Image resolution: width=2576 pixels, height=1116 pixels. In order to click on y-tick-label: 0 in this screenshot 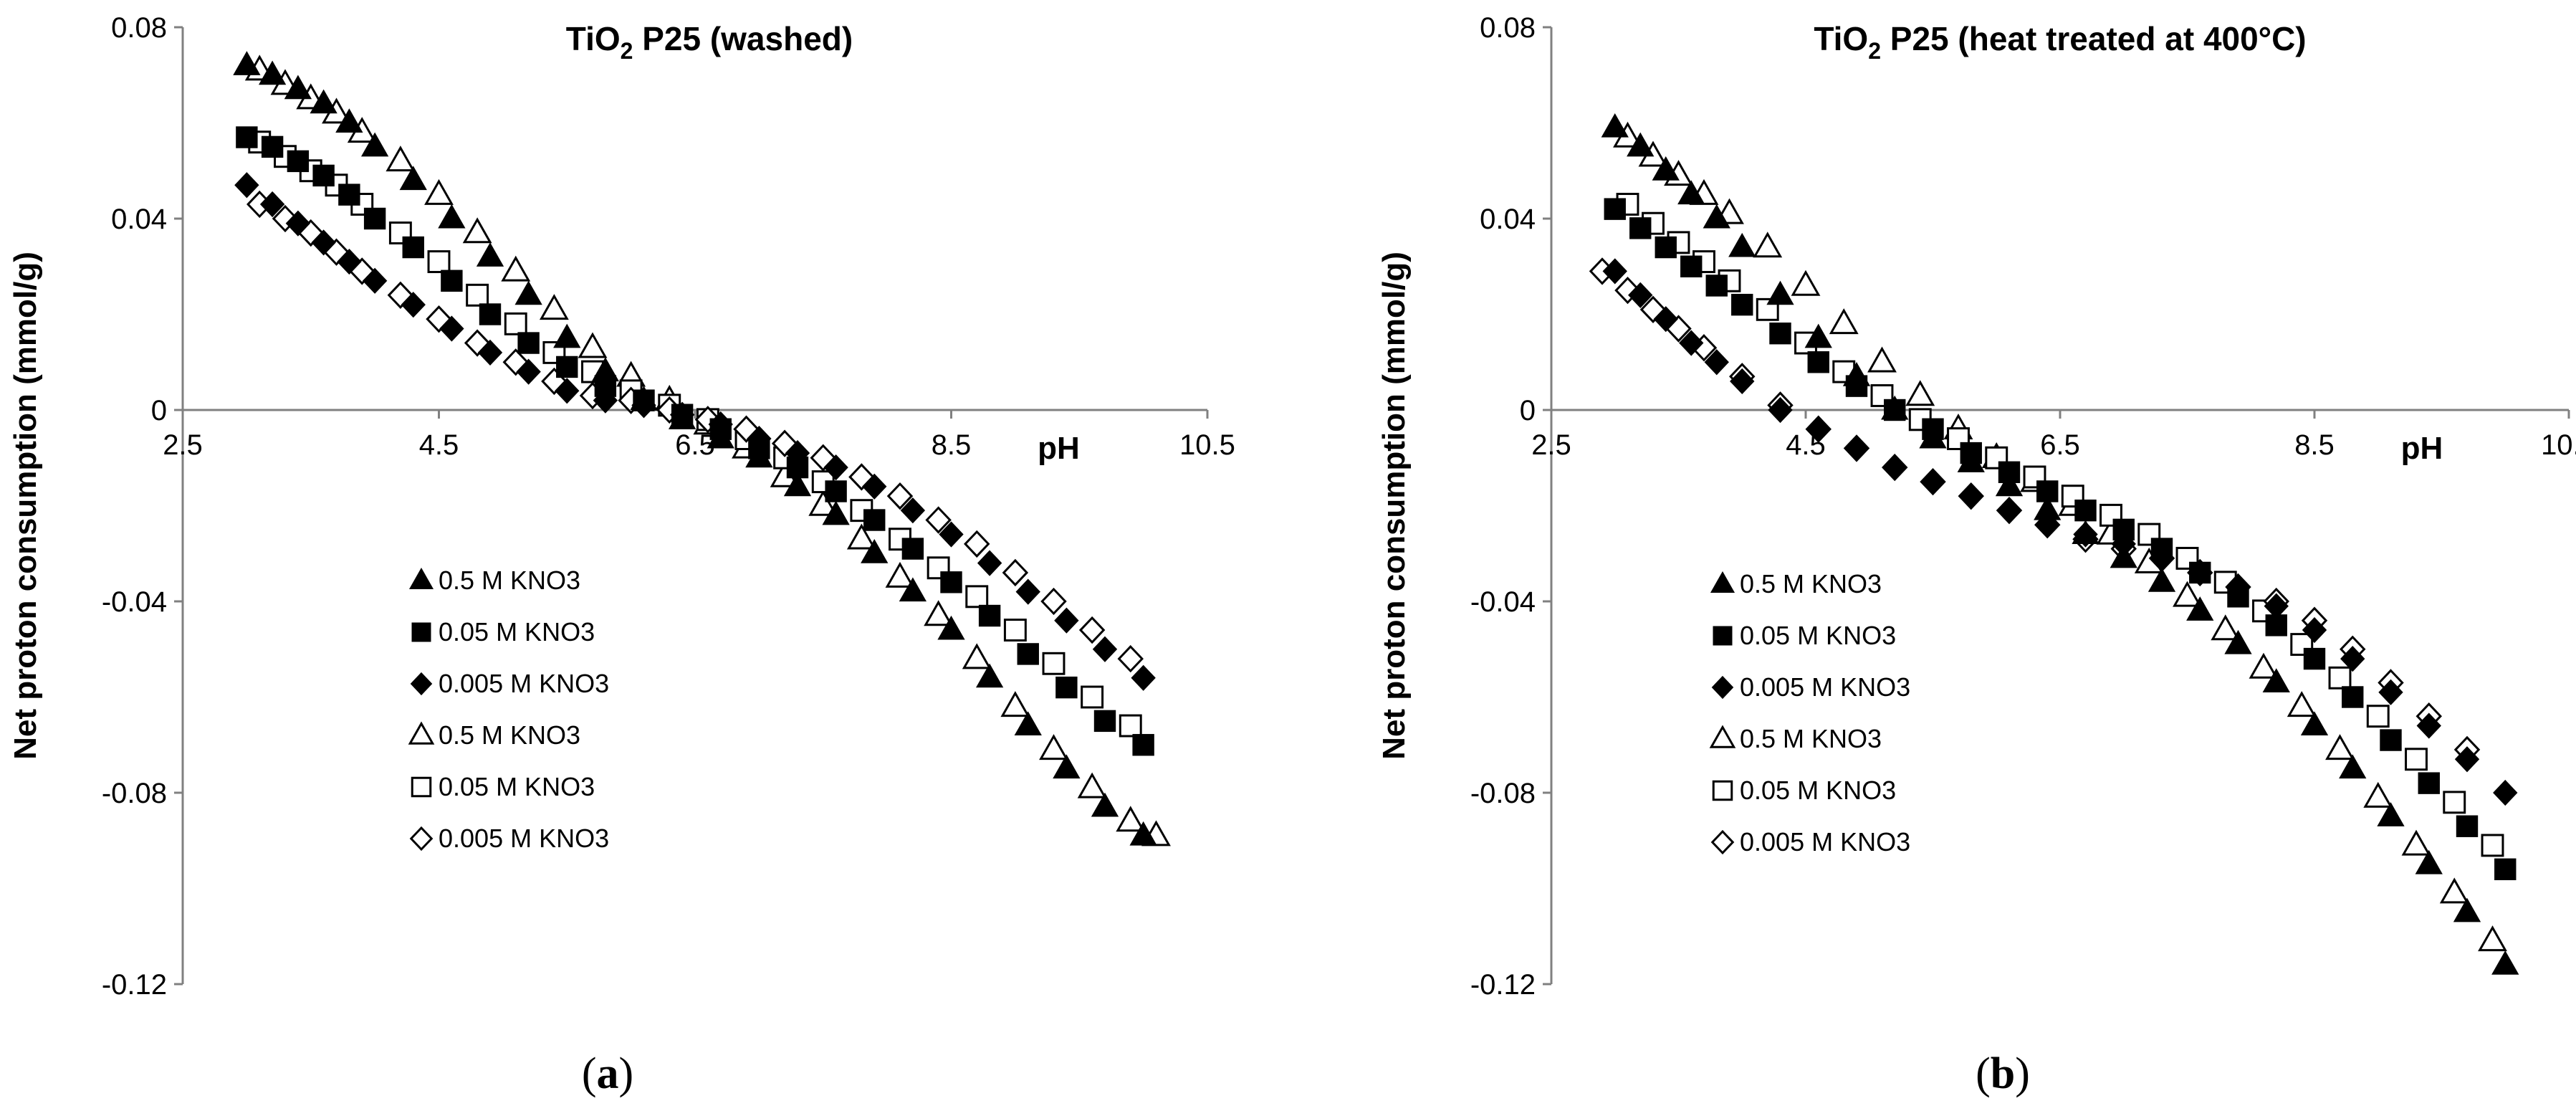, I will do `click(1528, 410)`.